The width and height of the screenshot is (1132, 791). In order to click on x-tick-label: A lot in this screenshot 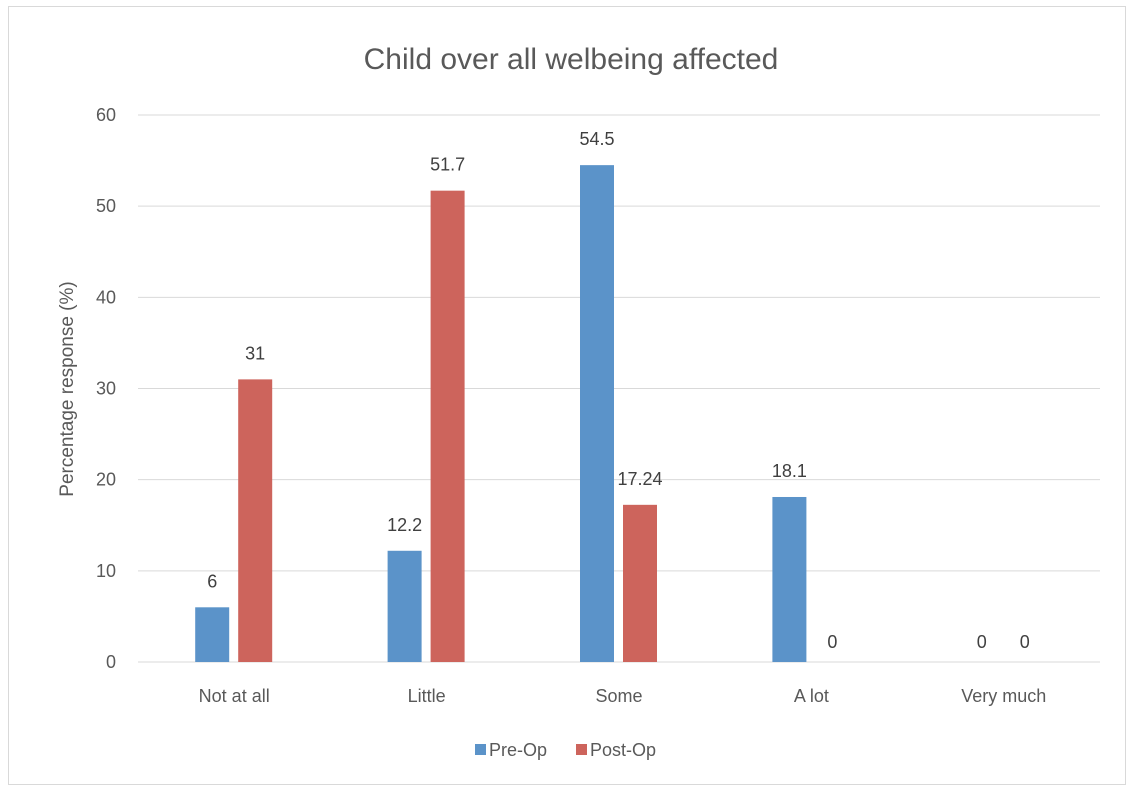, I will do `click(811, 696)`.